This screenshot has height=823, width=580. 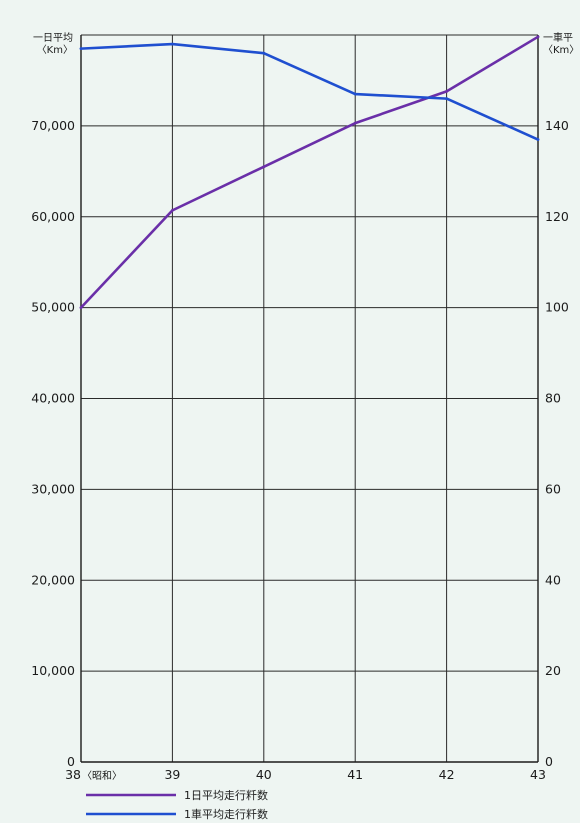 I want to click on left-tick-label: 60,000, so click(x=53, y=216).